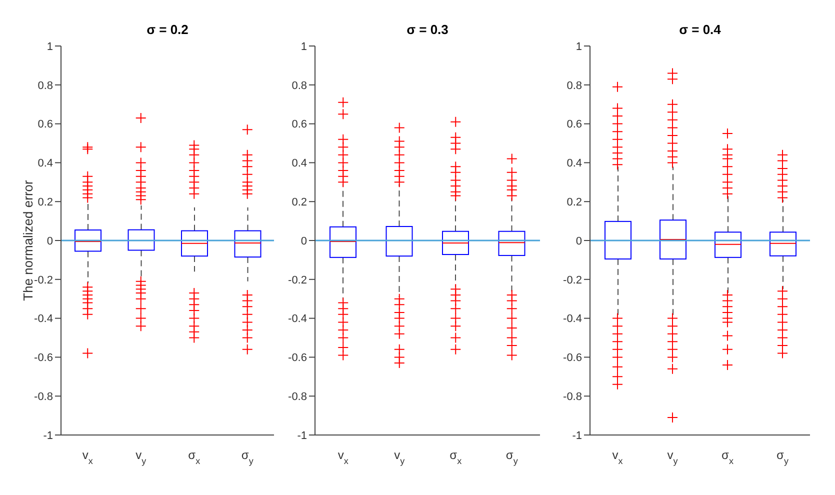  Describe the element at coordinates (168, 29) in the screenshot. I see `chart-title: σ = 0.2` at that location.